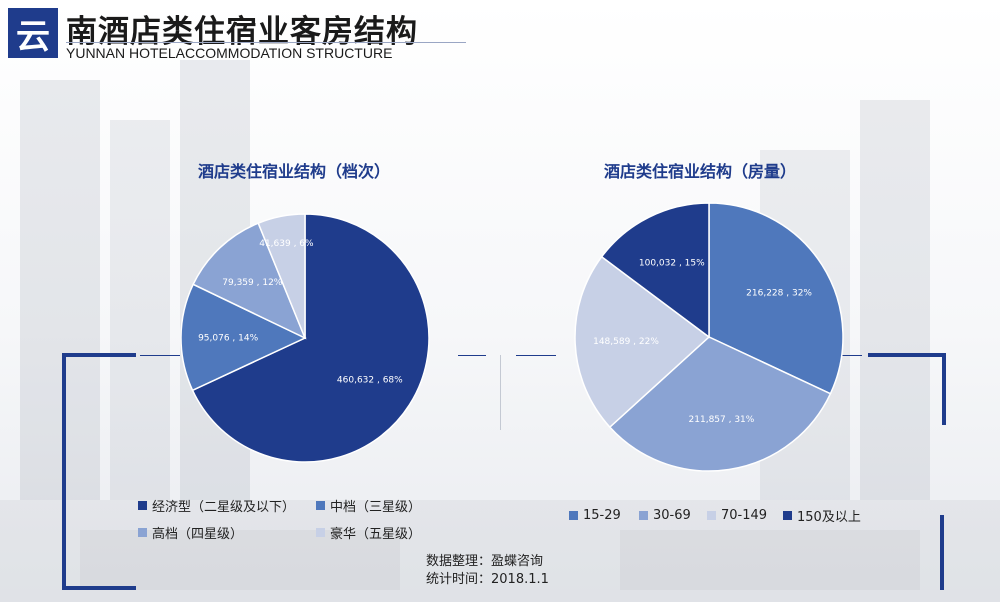 This screenshot has width=1000, height=602. I want to click on pie-data-label-0-2: 79,359 , 12%, so click(252, 283).